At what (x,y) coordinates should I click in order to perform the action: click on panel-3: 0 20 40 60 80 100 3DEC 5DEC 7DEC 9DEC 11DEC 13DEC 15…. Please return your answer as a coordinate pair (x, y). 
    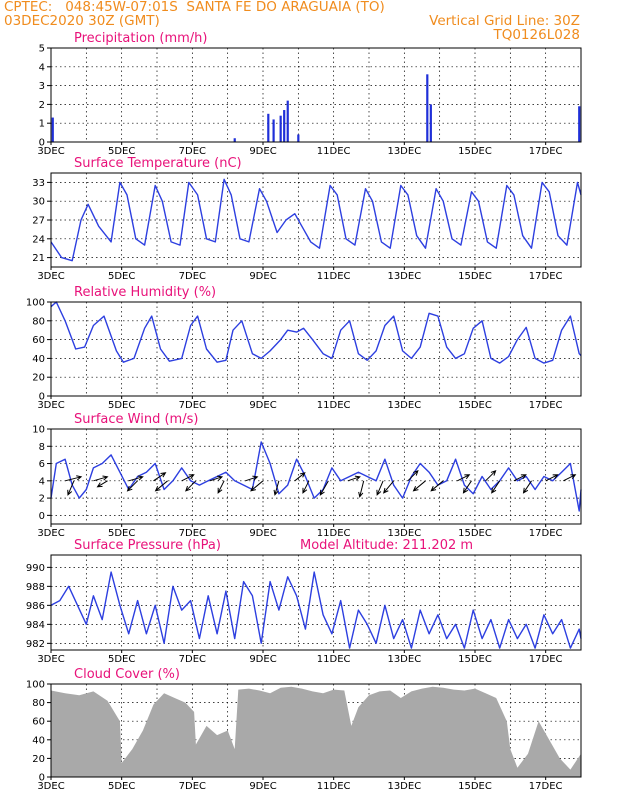
    Looking at the image, I should click on (304, 348).